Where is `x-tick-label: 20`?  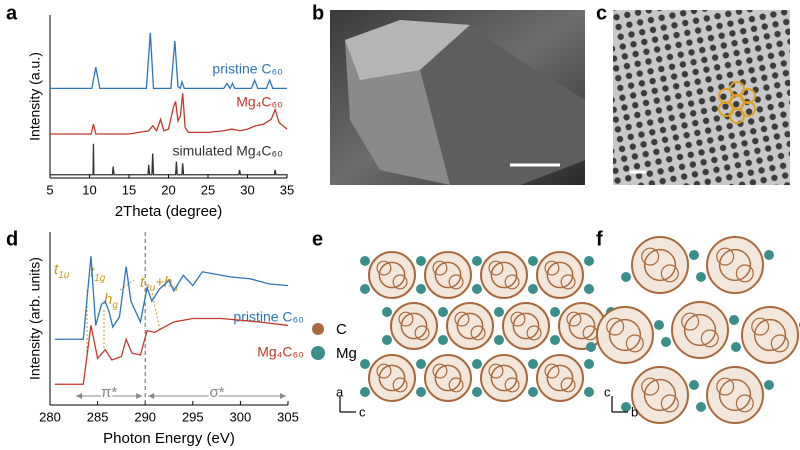
x-tick-label: 20 is located at coordinates (168, 189).